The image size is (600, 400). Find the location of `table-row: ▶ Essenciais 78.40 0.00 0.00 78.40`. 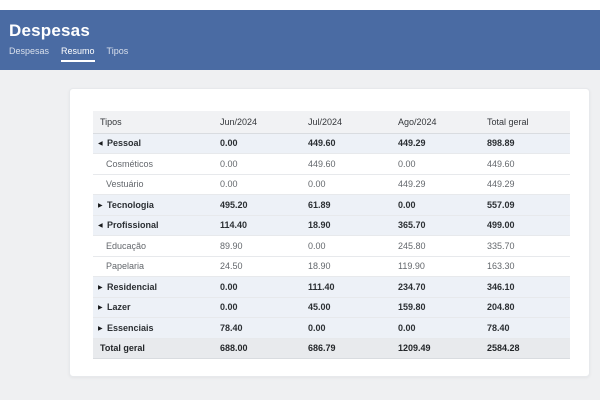

table-row: ▶ Essenciais 78.40 0.00 0.00 78.40 is located at coordinates (331, 328).